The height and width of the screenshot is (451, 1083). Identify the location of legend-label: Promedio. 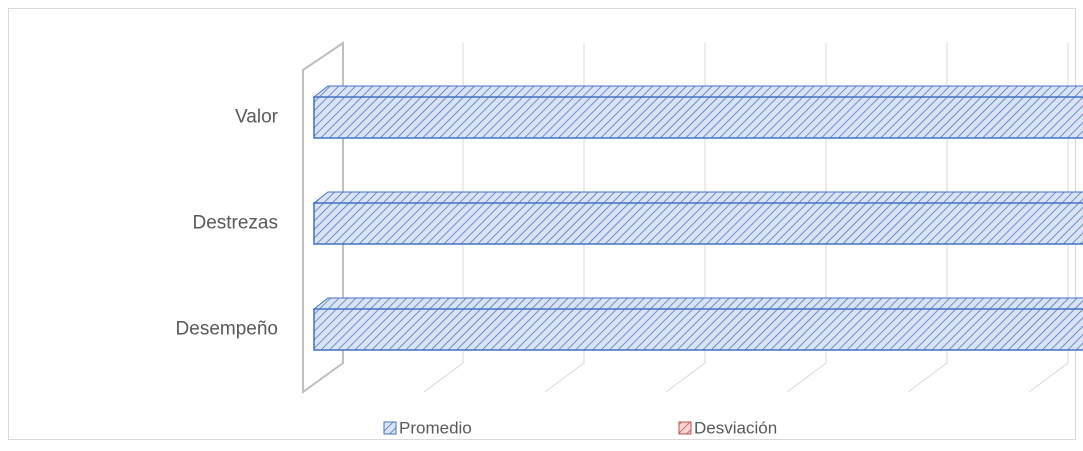
(435, 427).